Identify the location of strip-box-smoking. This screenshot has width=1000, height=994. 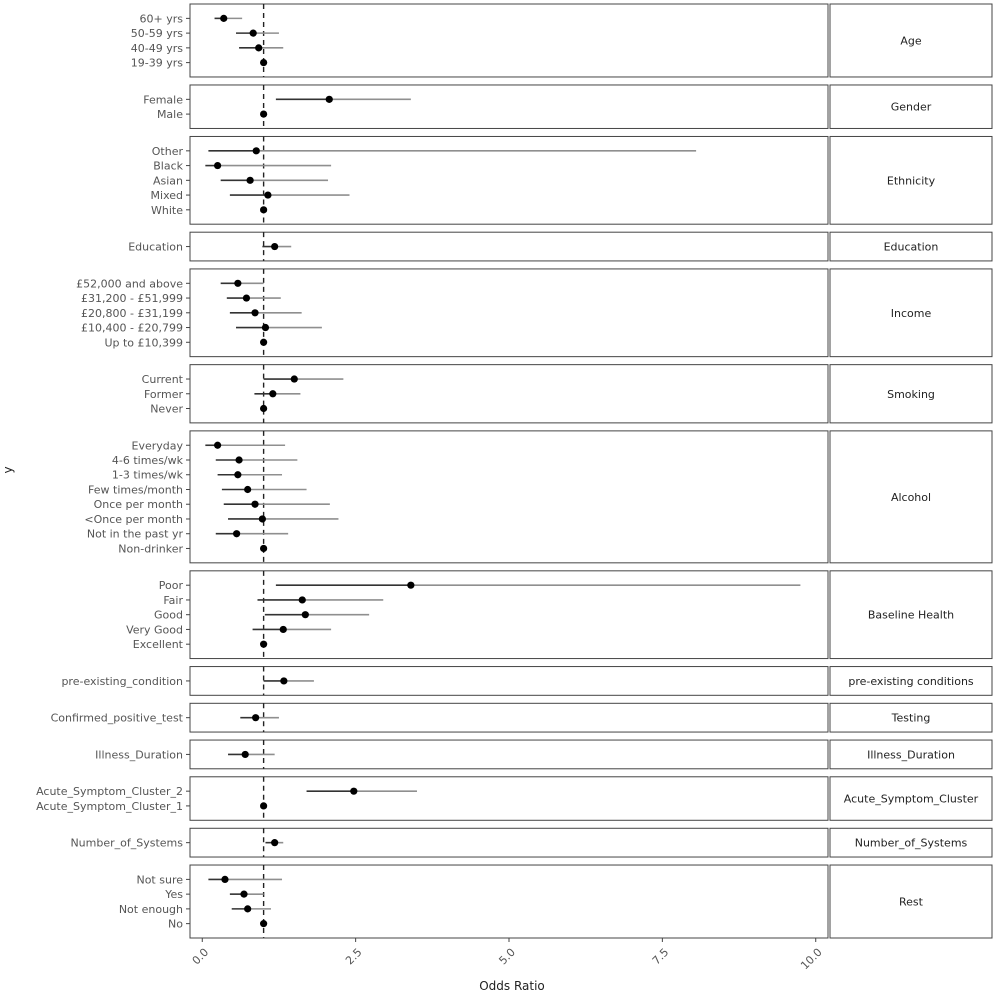
(911, 394).